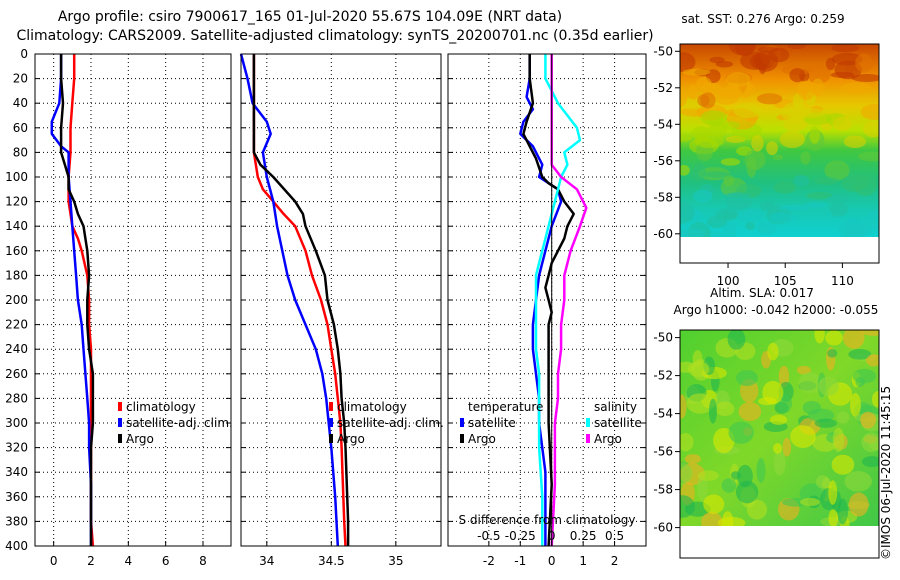 This screenshot has width=900, height=580. I want to click on x-tick-label: 8, so click(203, 561).